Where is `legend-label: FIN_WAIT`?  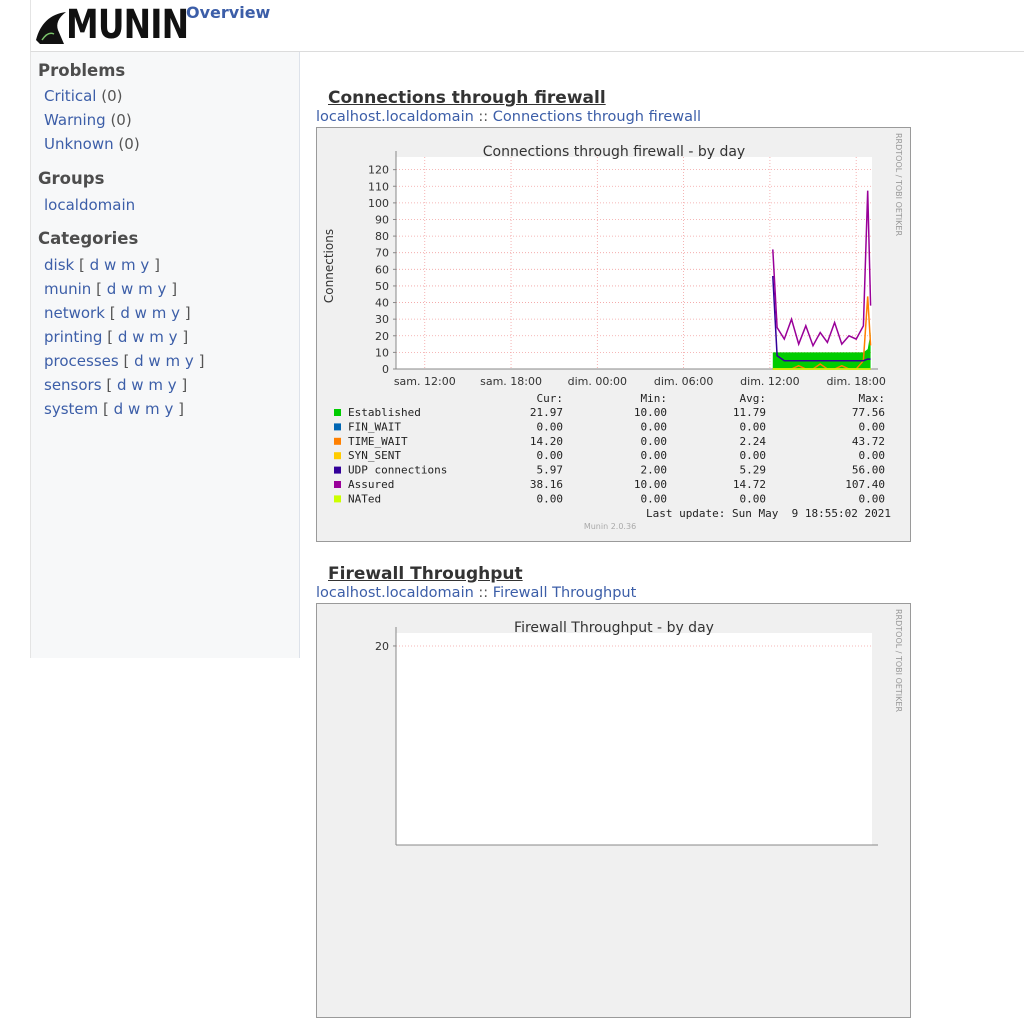
legend-label: FIN_WAIT is located at coordinates (374, 426).